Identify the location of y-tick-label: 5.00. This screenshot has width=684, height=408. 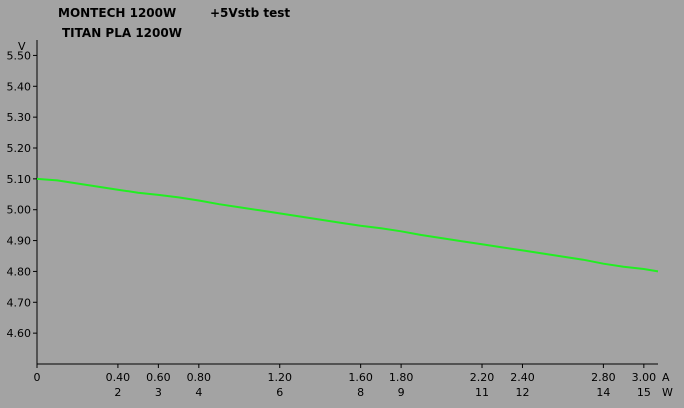
(19, 210).